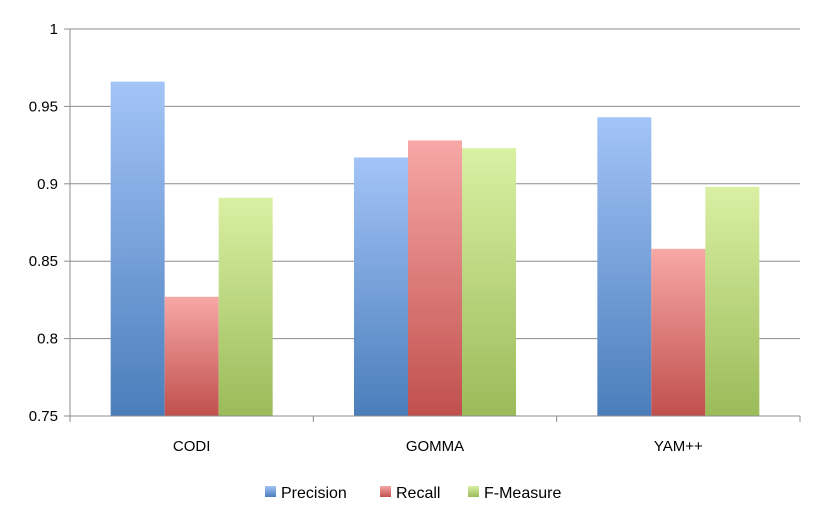  I want to click on y-tick-label: 0.9, so click(47, 184).